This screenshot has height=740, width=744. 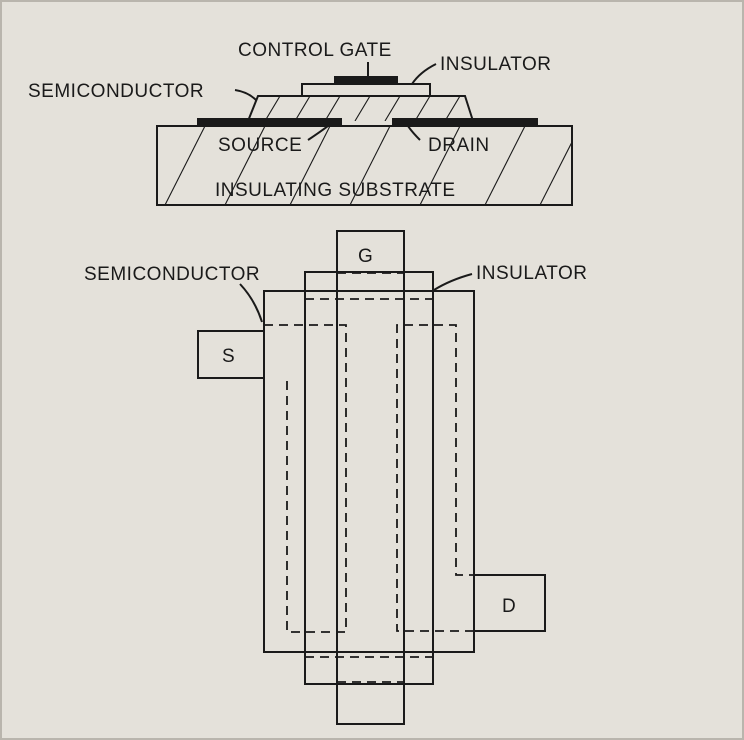 I want to click on source-pad-label: S, so click(x=228, y=356).